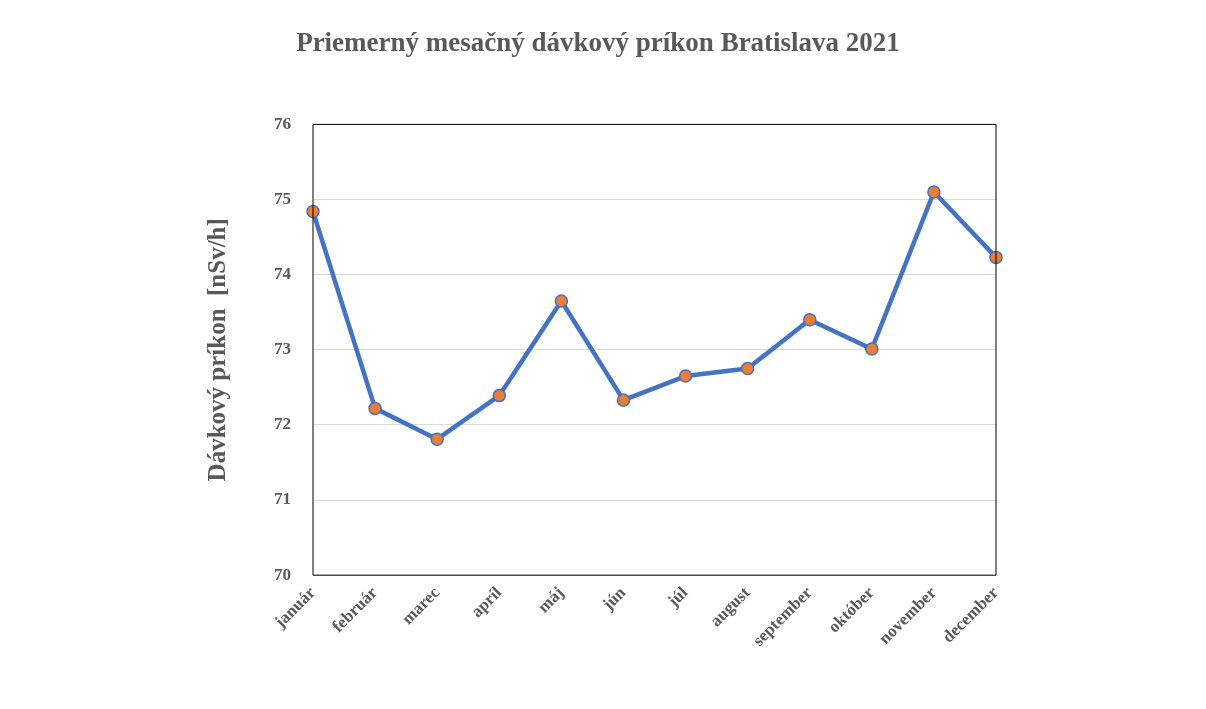 This screenshot has height=709, width=1206. What do you see at coordinates (282, 349) in the screenshot?
I see `y-tick-label: 73` at bounding box center [282, 349].